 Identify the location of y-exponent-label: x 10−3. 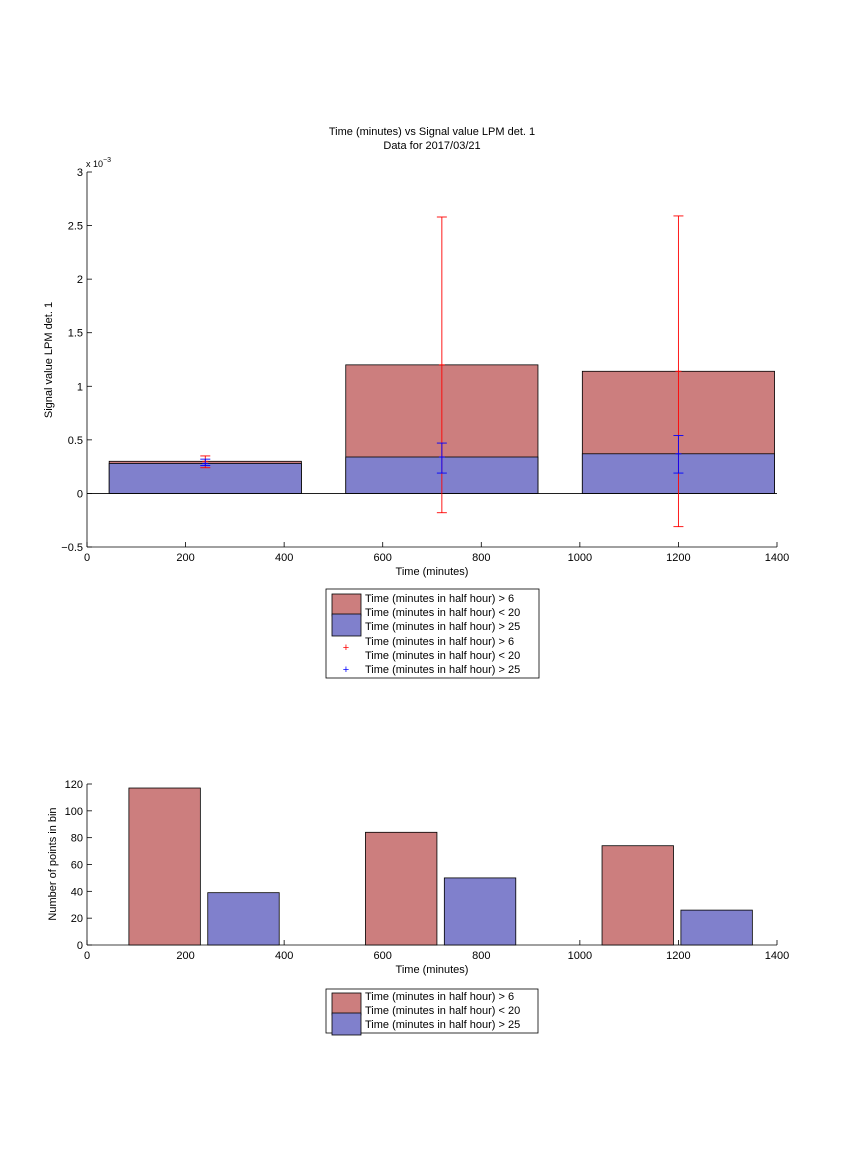
(98, 163).